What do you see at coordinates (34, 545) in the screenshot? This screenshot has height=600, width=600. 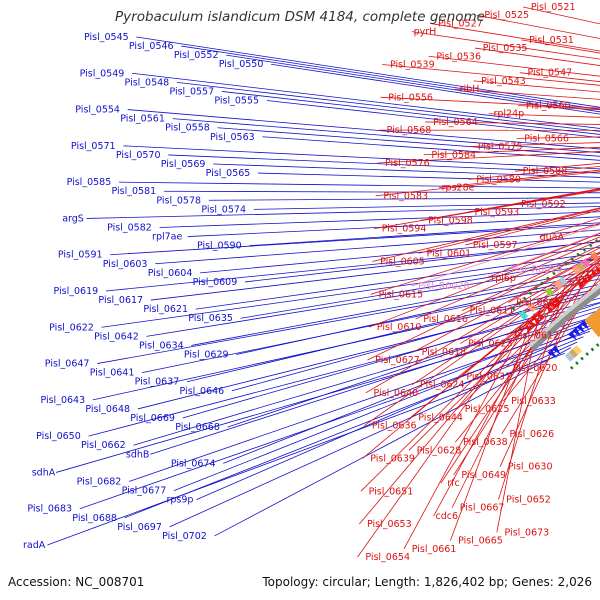 I see `gene-label: radA` at bounding box center [34, 545].